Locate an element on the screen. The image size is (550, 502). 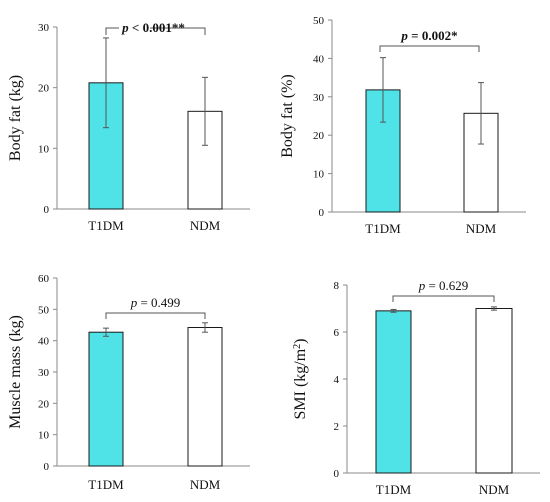
p-value-label: p < 0.001** is located at coordinates (153, 27).